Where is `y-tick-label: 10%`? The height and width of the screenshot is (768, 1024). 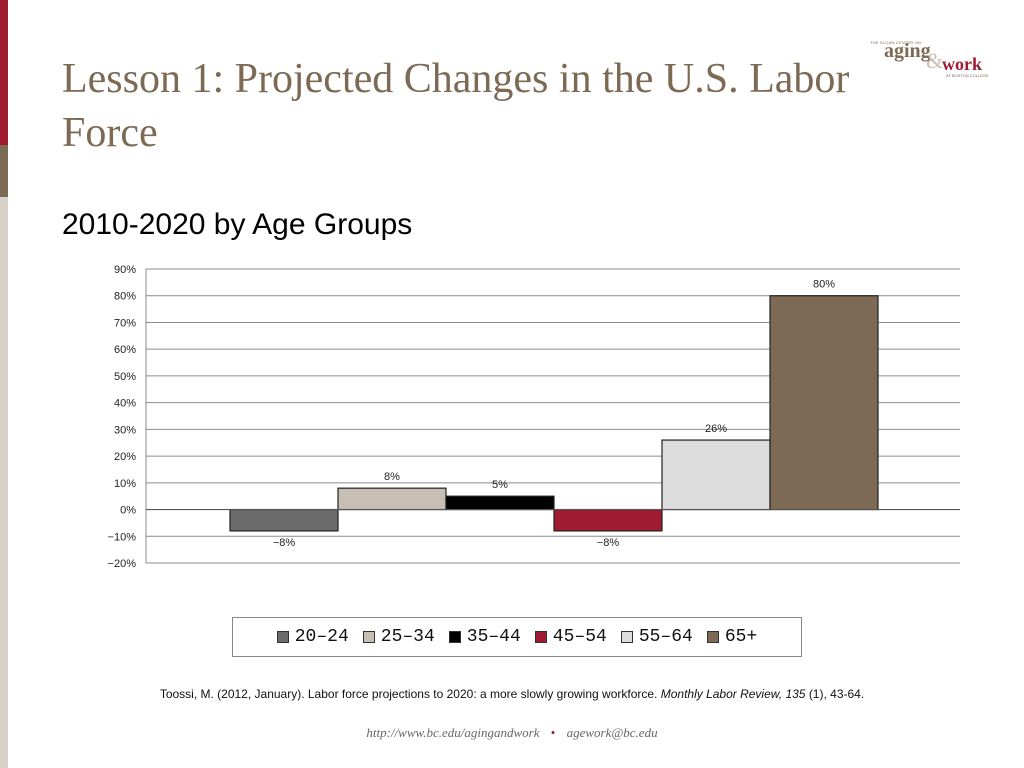 y-tick-label: 10% is located at coordinates (125, 484).